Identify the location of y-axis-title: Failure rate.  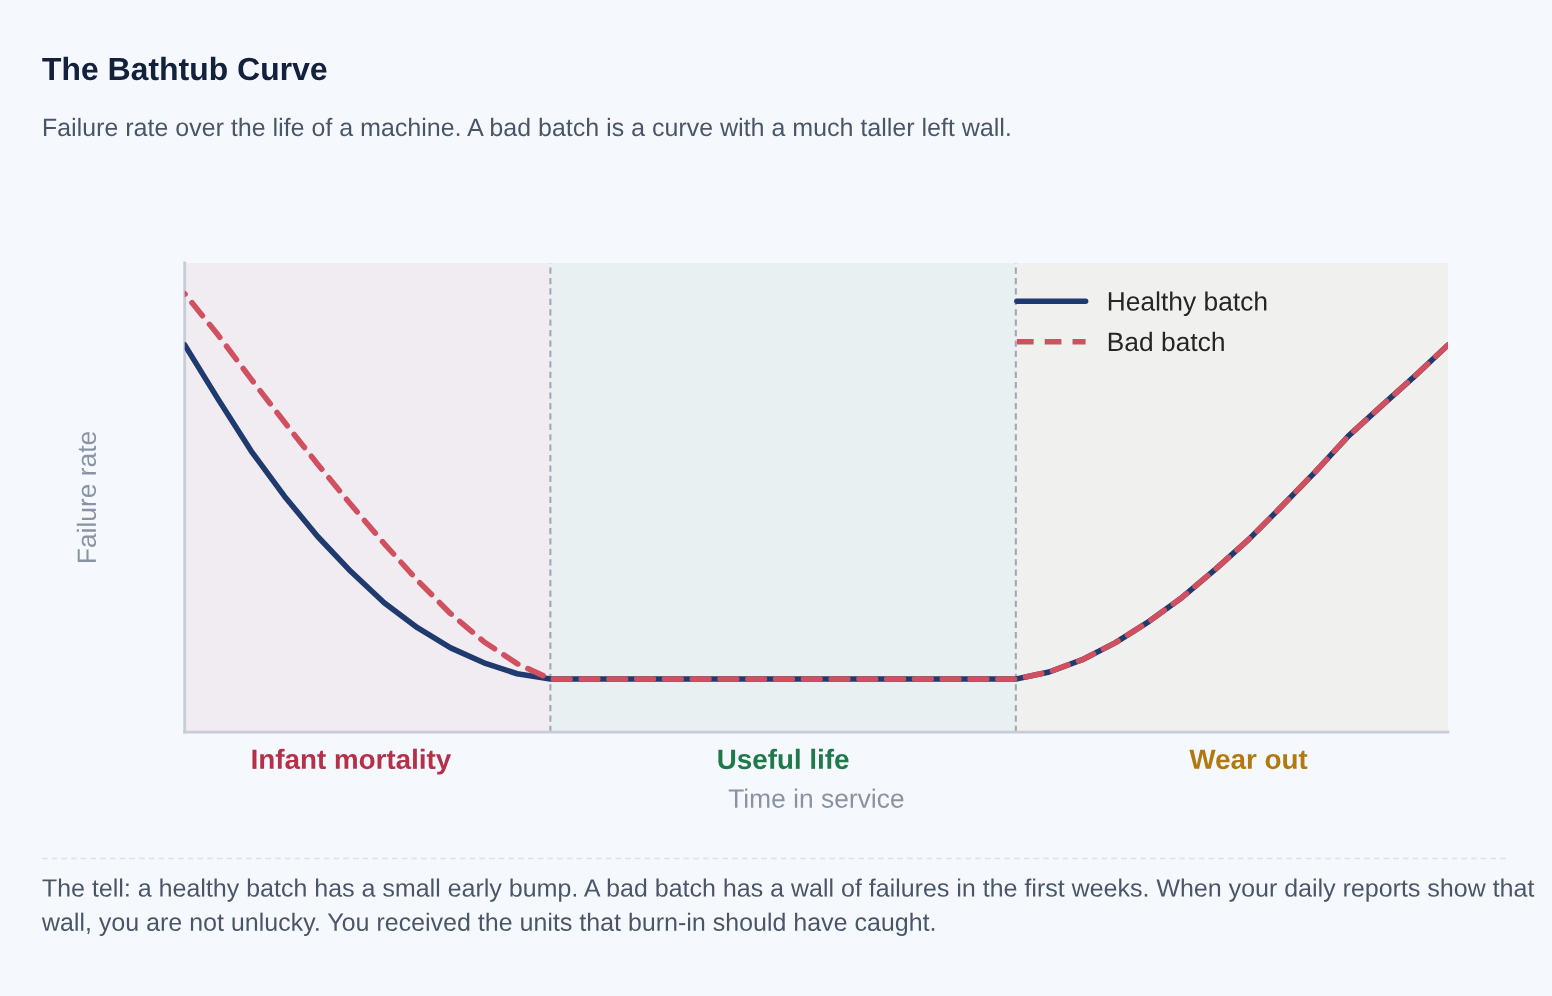
(86, 497).